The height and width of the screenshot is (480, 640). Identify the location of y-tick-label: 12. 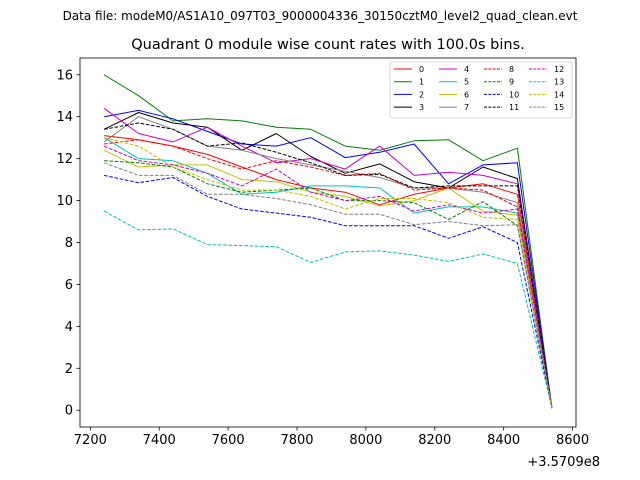
(64, 159).